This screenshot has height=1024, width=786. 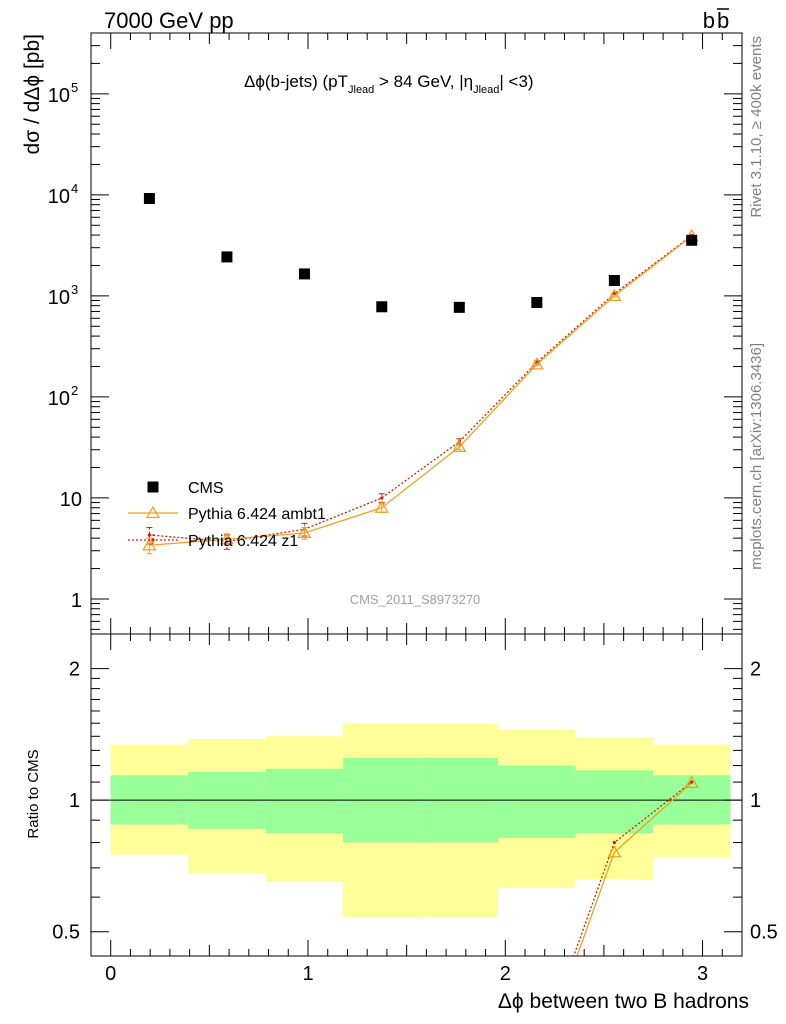 I want to click on legend-label: CMS, so click(x=206, y=488).